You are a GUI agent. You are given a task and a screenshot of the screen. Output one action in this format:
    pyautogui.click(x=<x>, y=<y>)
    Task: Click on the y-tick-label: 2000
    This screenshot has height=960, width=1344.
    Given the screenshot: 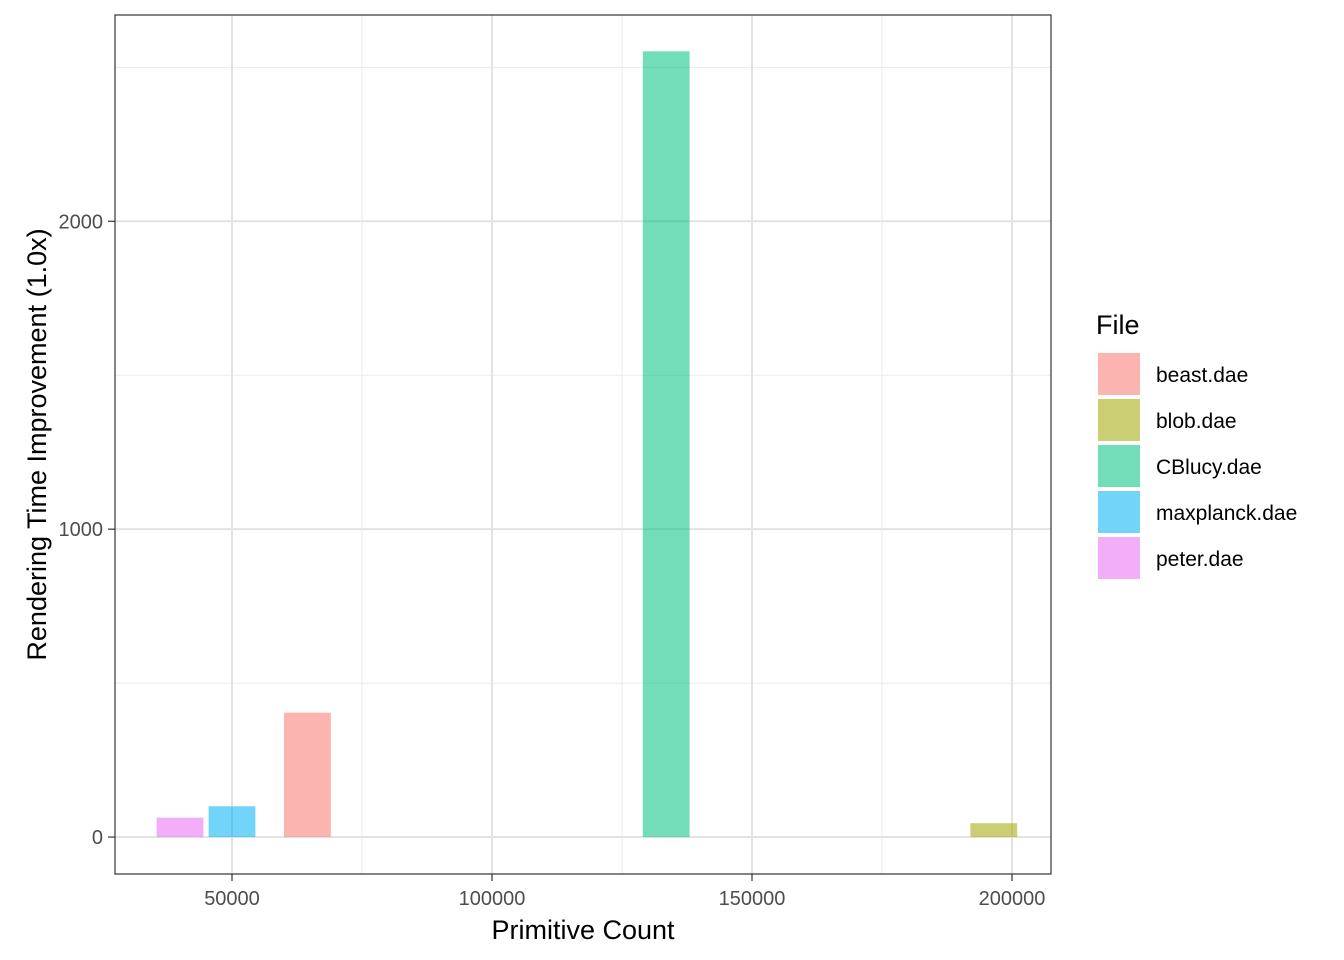 What is the action you would take?
    pyautogui.click(x=81, y=222)
    